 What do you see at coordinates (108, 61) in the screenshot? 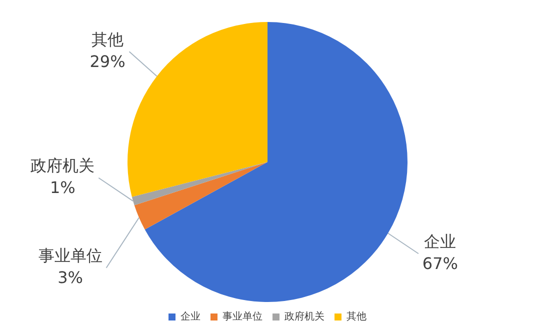
I see `data-label: 29%` at bounding box center [108, 61].